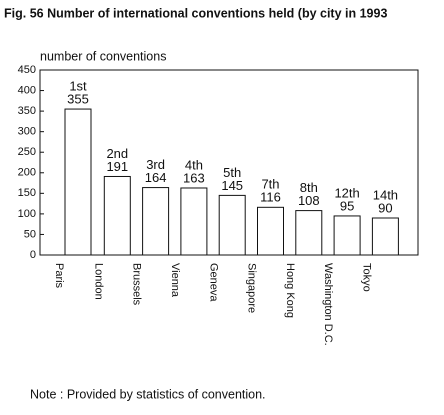  Describe the element at coordinates (78, 98) in the screenshot. I see `value-label: 355` at that location.